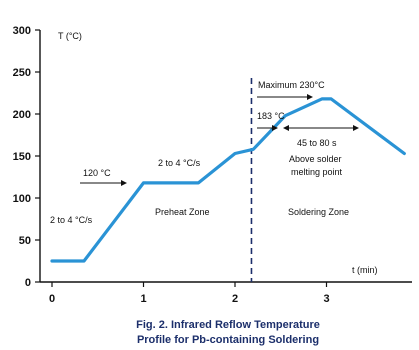 The height and width of the screenshot is (350, 419). I want to click on y-axis-label: T (°C), so click(70, 36).